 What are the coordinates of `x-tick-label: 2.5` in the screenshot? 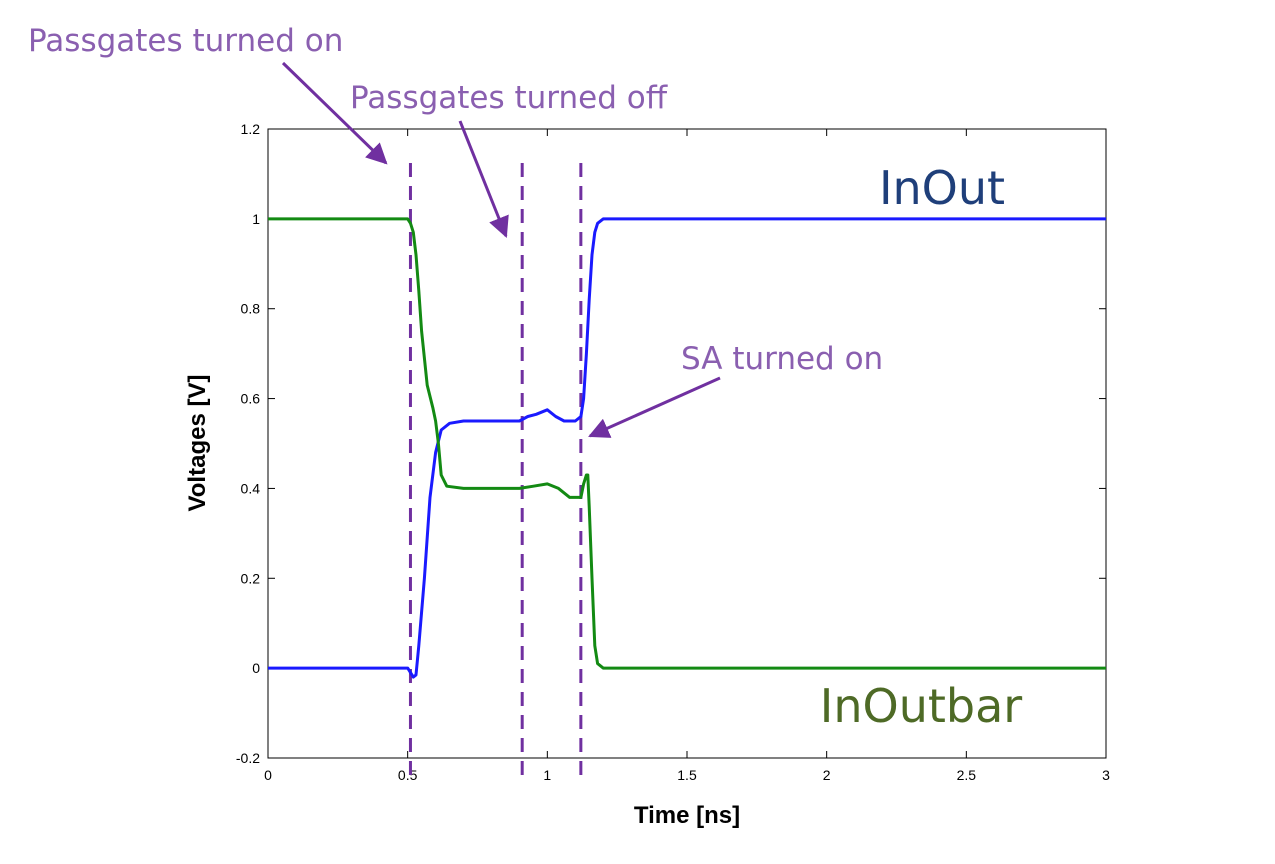 It's located at (967, 775).